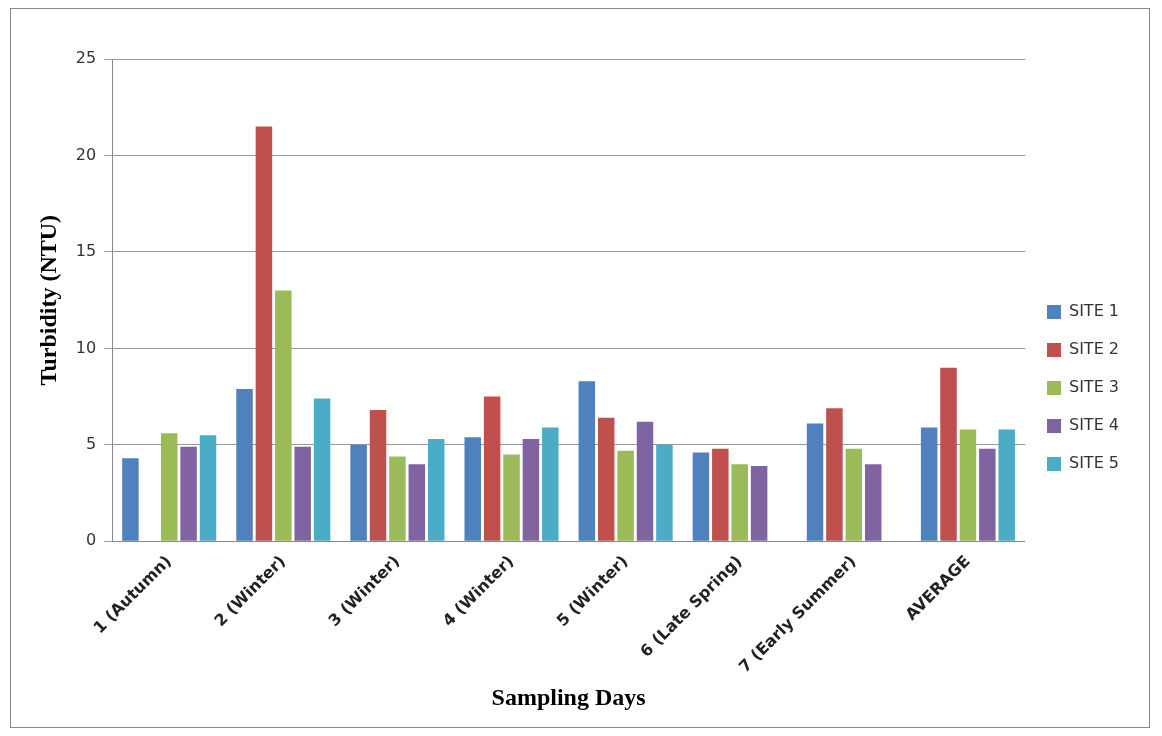 Image resolution: width=1162 pixels, height=736 pixels. Describe the element at coordinates (1094, 349) in the screenshot. I see `legend-label: SITE 2` at that location.